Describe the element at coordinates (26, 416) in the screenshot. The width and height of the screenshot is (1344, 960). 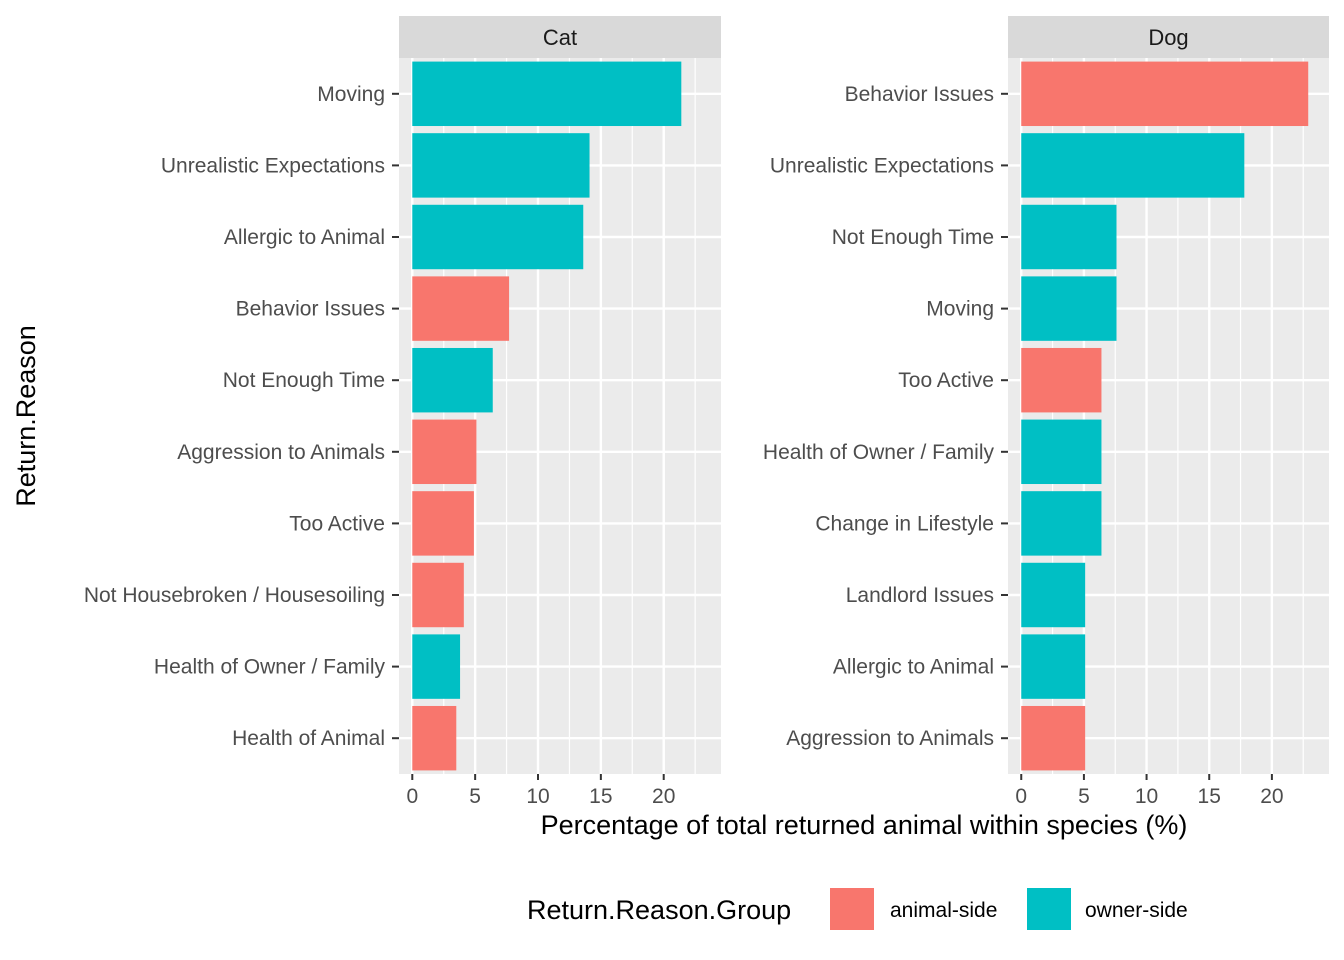
I see `y-axis-title: Return.Reason` at that location.